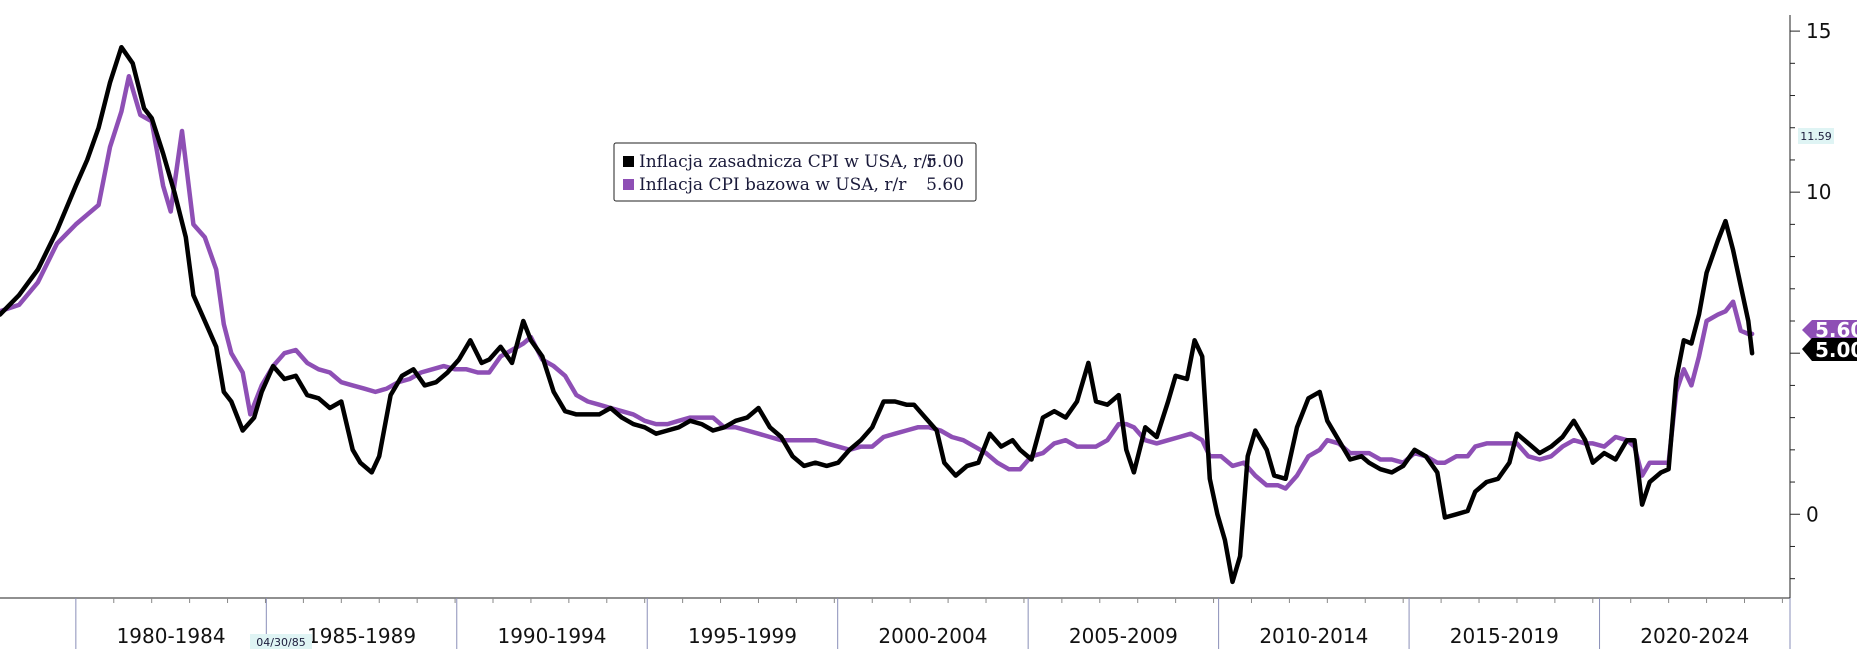 The image size is (1857, 649). What do you see at coordinates (628, 161) in the screenshot?
I see `legend-swatch-headline` at bounding box center [628, 161].